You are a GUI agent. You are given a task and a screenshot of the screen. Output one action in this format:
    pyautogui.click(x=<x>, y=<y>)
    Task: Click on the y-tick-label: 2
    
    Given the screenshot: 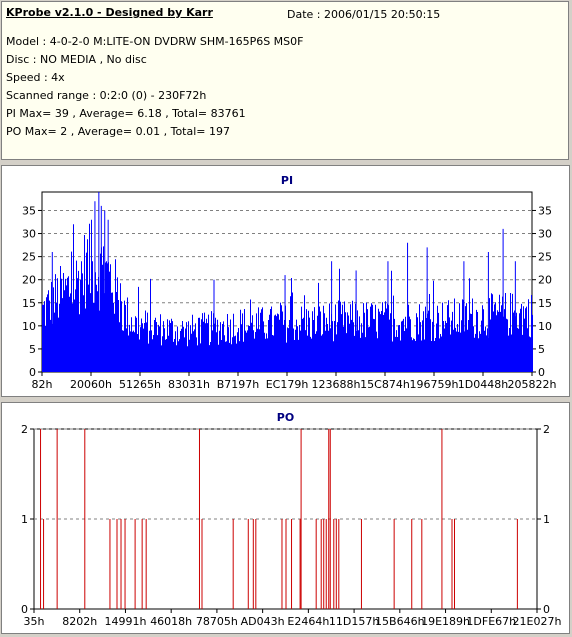 What is the action you would take?
    pyautogui.click(x=24, y=429)
    